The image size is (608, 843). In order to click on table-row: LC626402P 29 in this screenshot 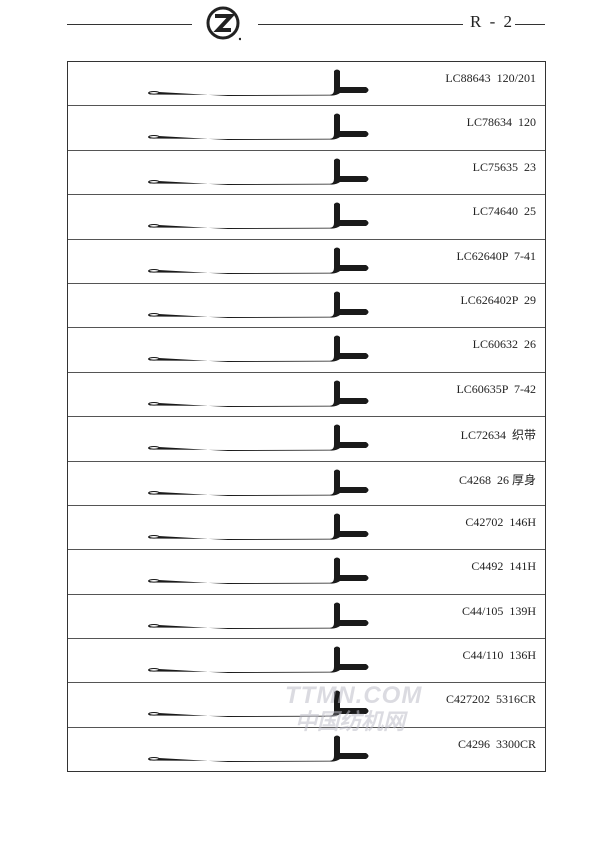, I will do `click(306, 306)`.